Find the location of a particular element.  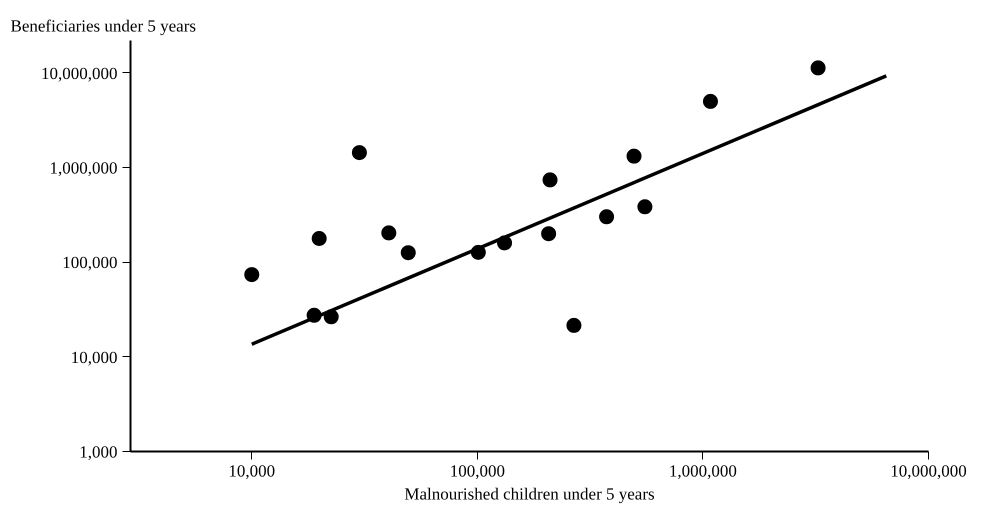

y-tick-label: 10,000,000 is located at coordinates (79, 73).